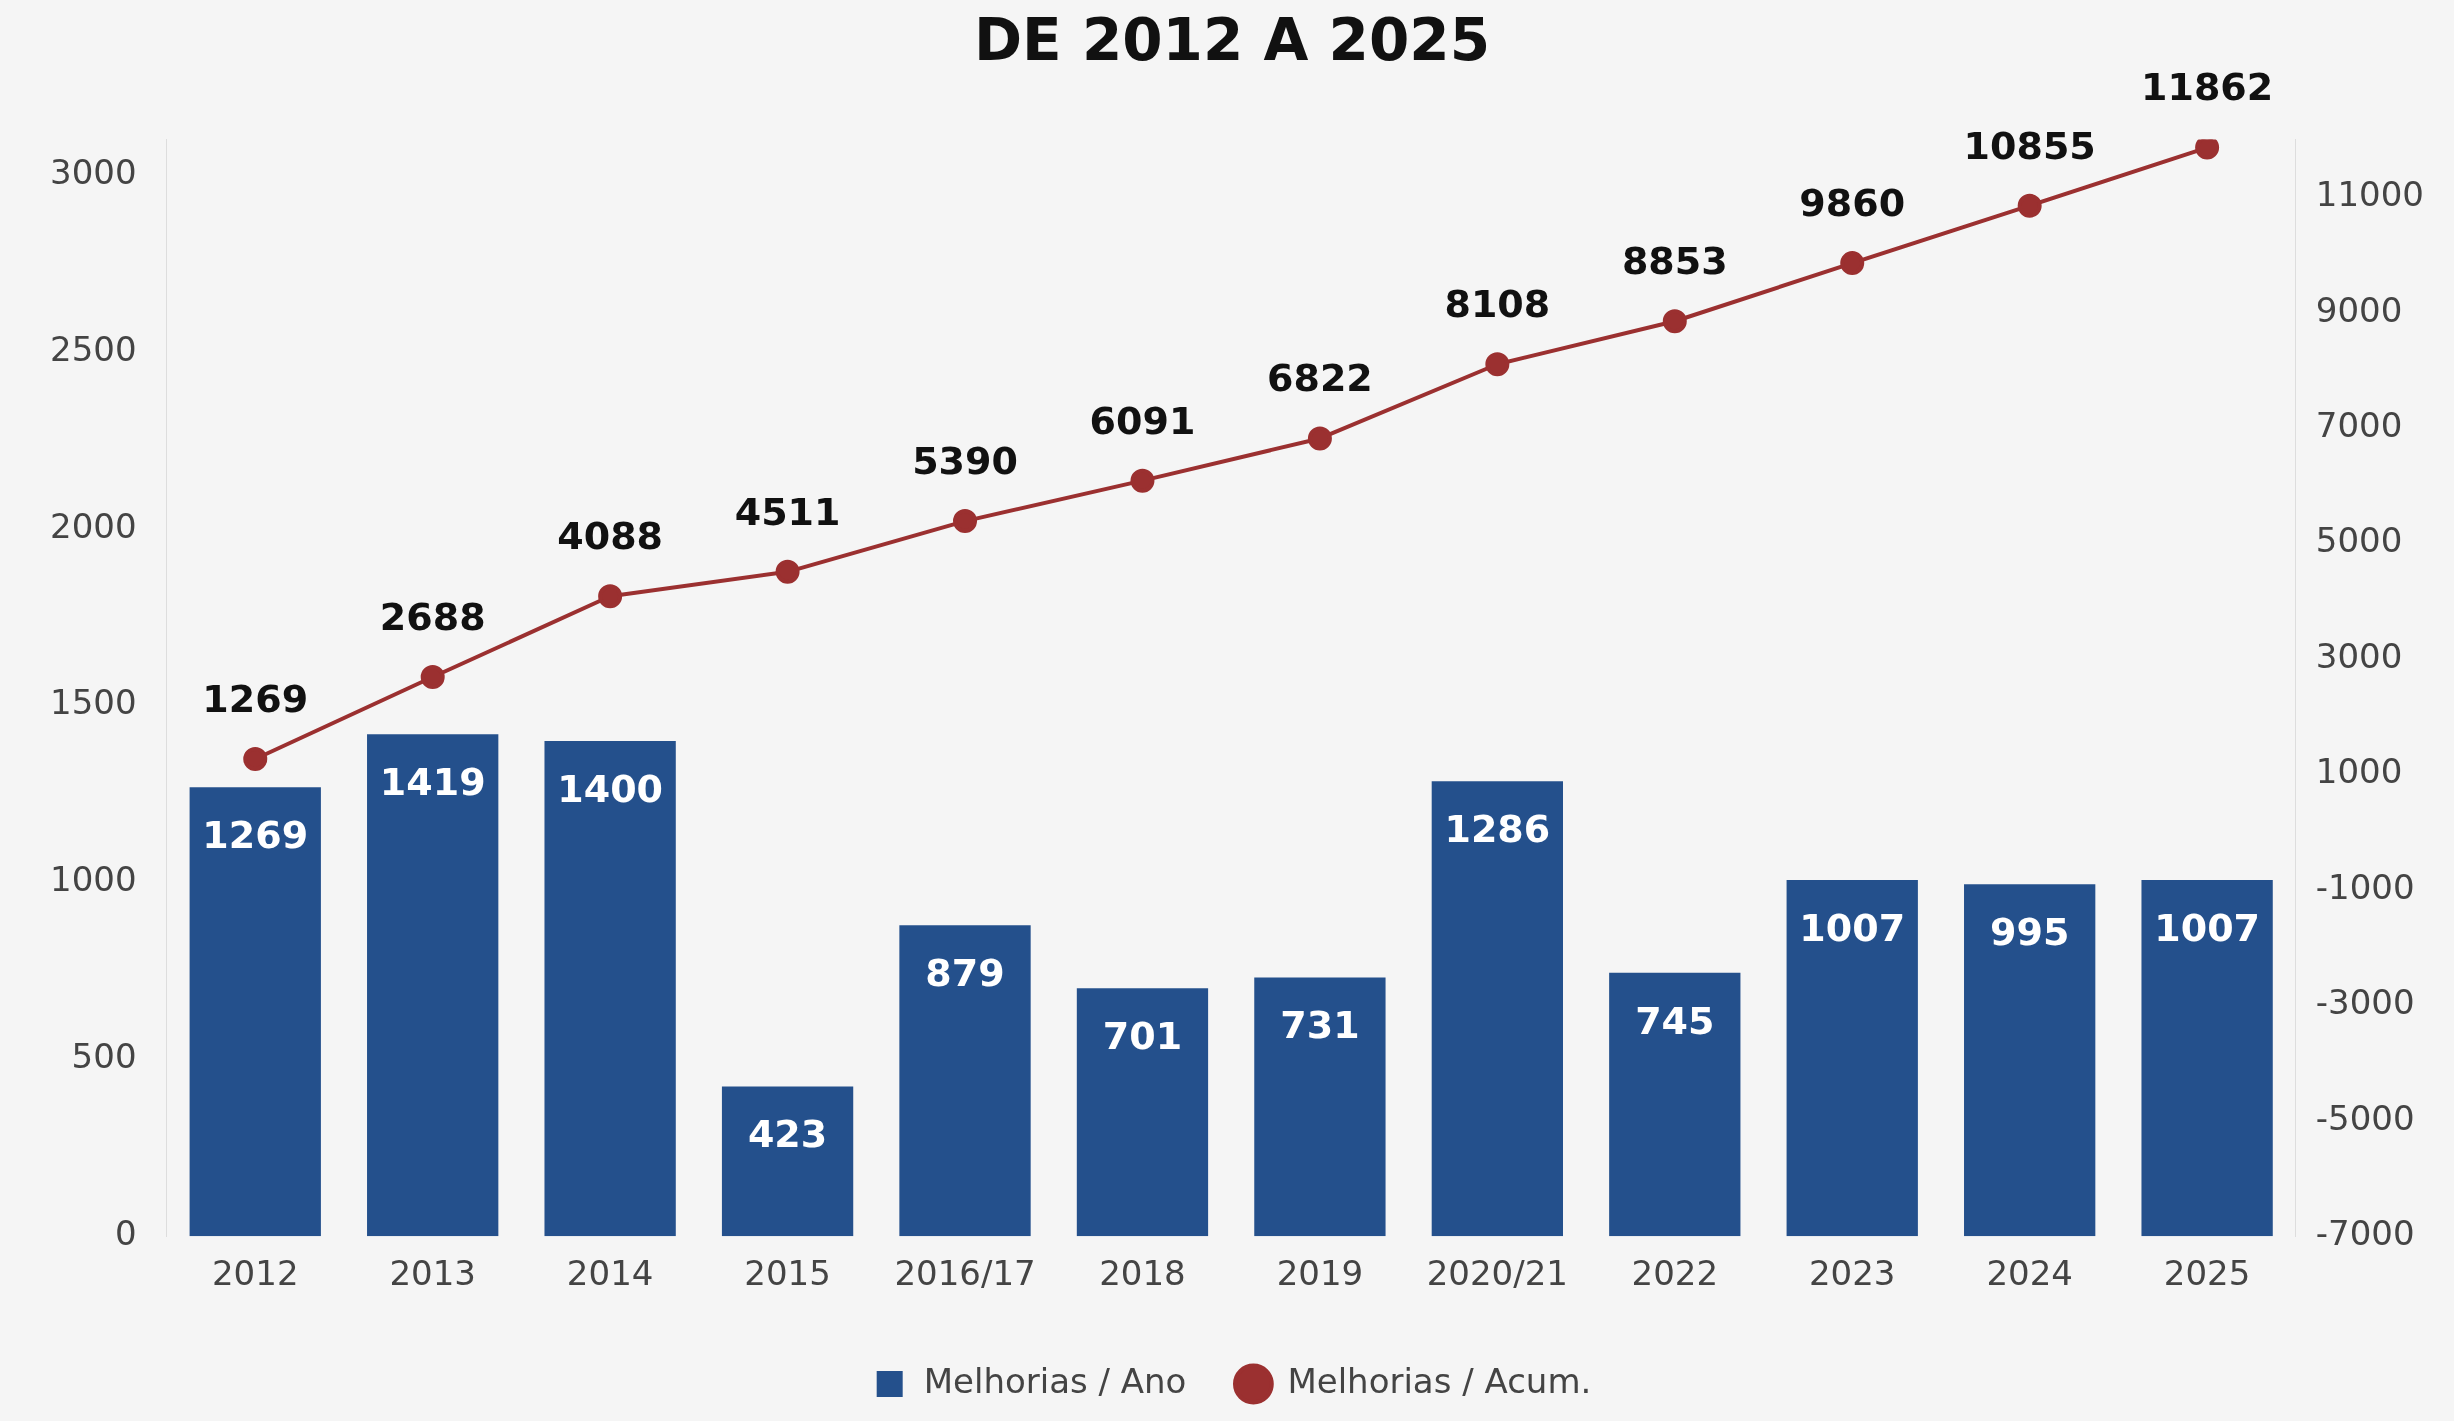 Image resolution: width=2454 pixels, height=1421 pixels. I want to click on y-tick-label: 2500, so click(93, 348).